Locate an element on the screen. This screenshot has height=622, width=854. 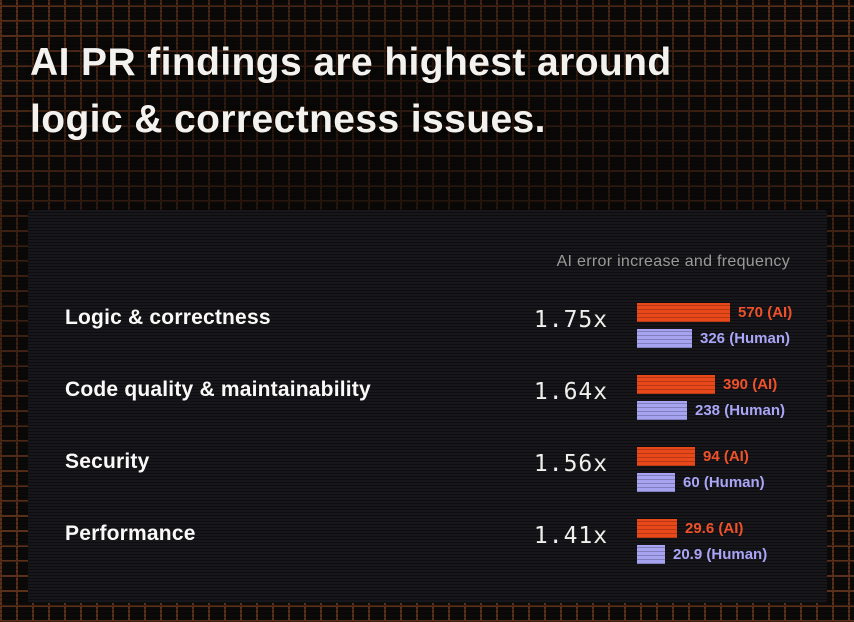
human-bar-label: 238 (Human) is located at coordinates (740, 410).